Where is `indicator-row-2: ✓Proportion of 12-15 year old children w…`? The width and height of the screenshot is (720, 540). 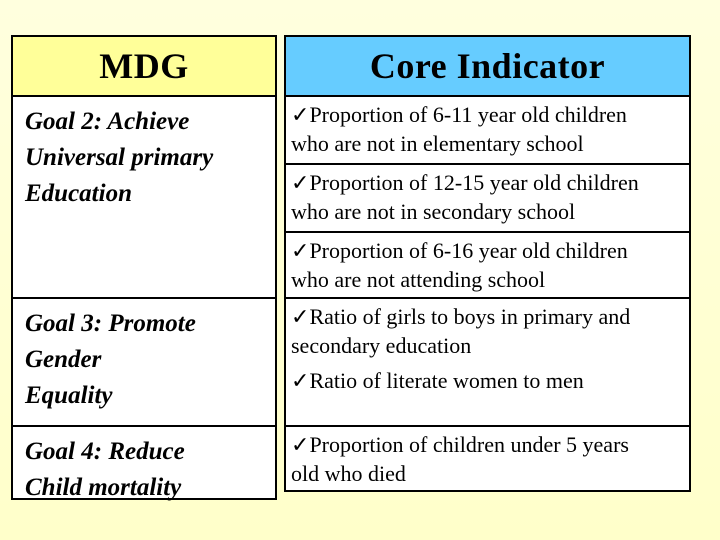
indicator-row-2: ✓Proportion of 12-15 year old children w… is located at coordinates (487, 197).